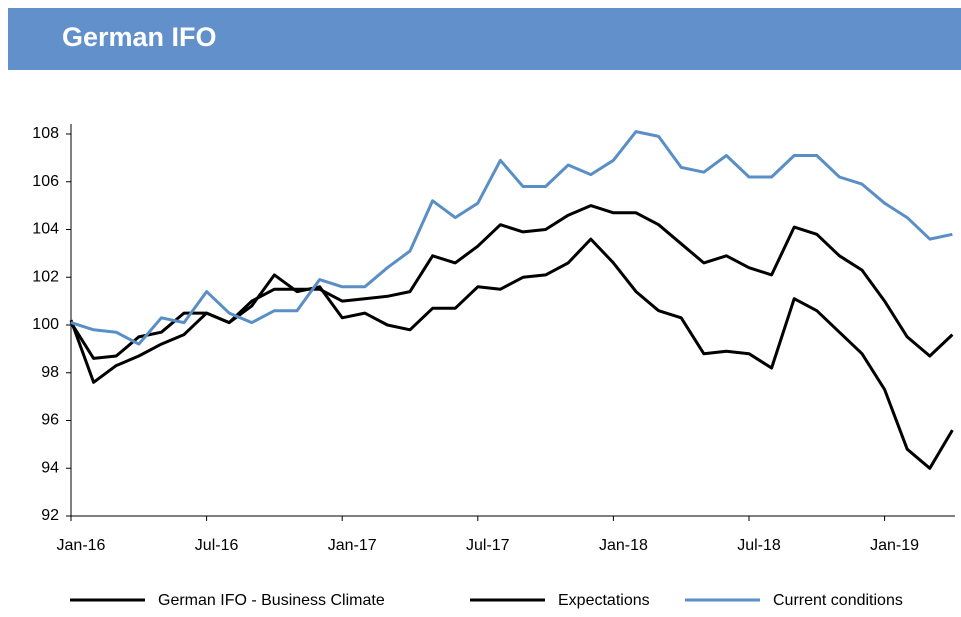 This screenshot has height=617, width=961. I want to click on legend-label: German IFO - Business Climate, so click(271, 600).